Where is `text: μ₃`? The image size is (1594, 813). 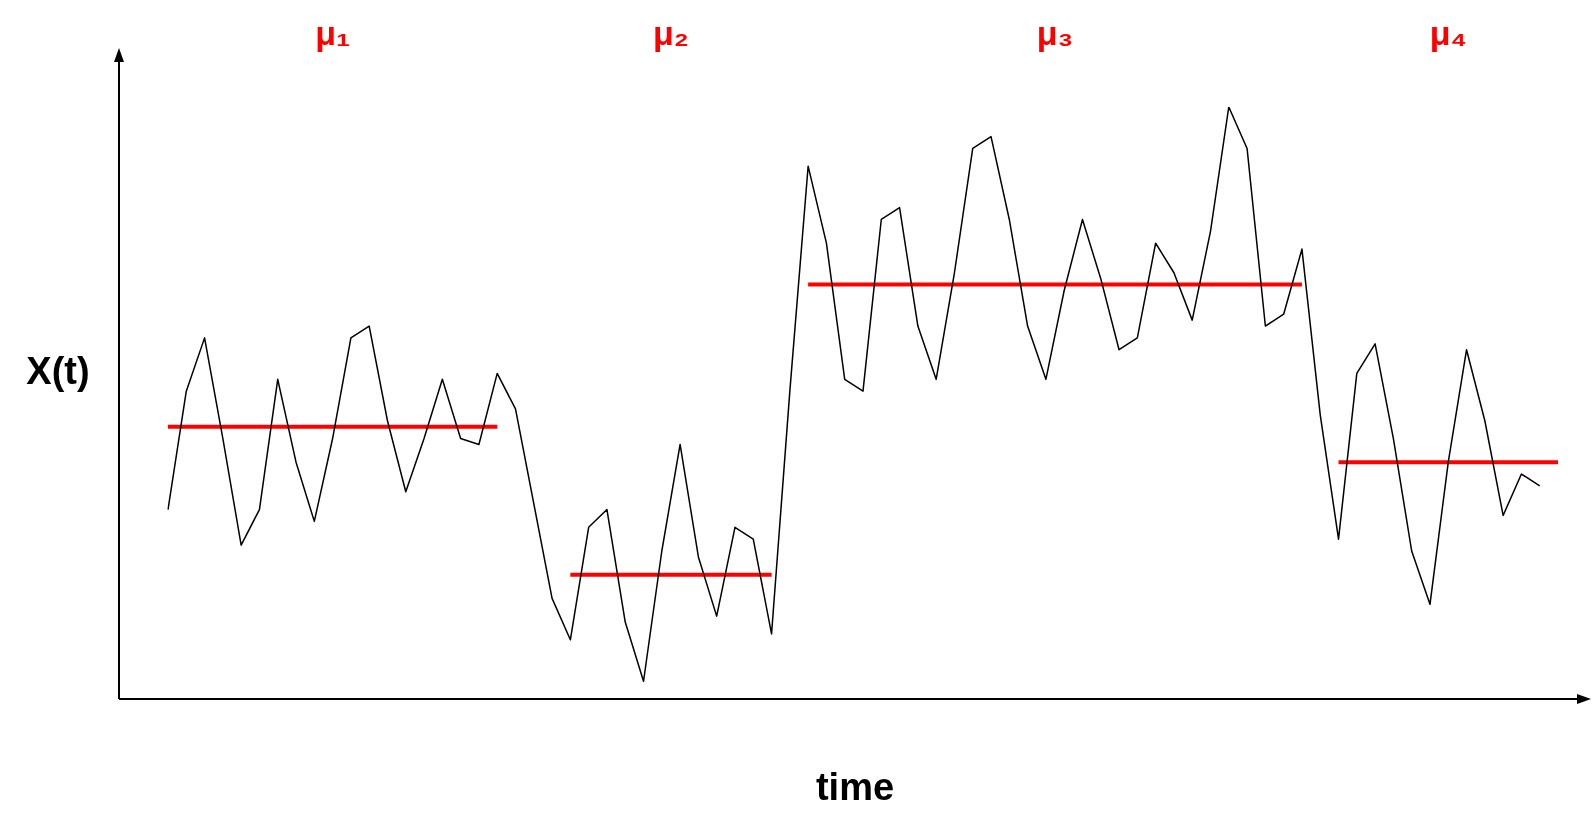
text: μ₃ is located at coordinates (1055, 33).